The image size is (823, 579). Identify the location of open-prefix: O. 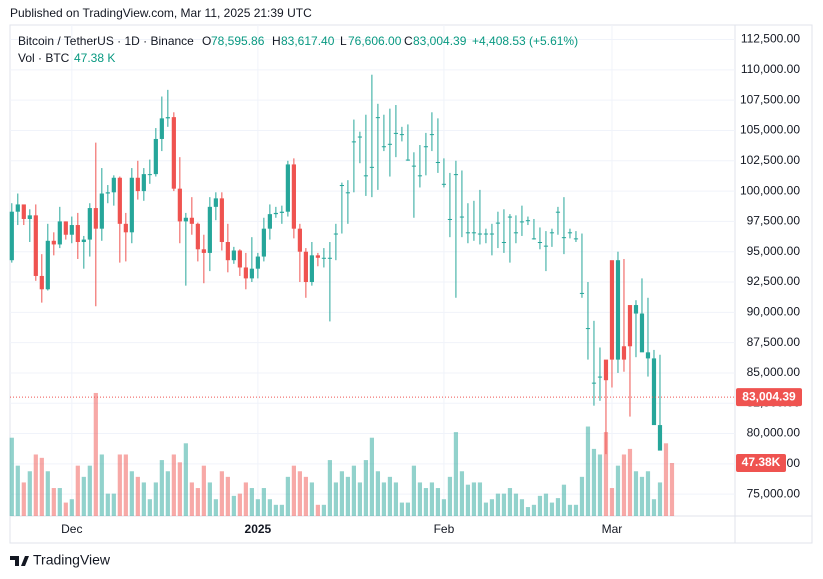
(206, 41).